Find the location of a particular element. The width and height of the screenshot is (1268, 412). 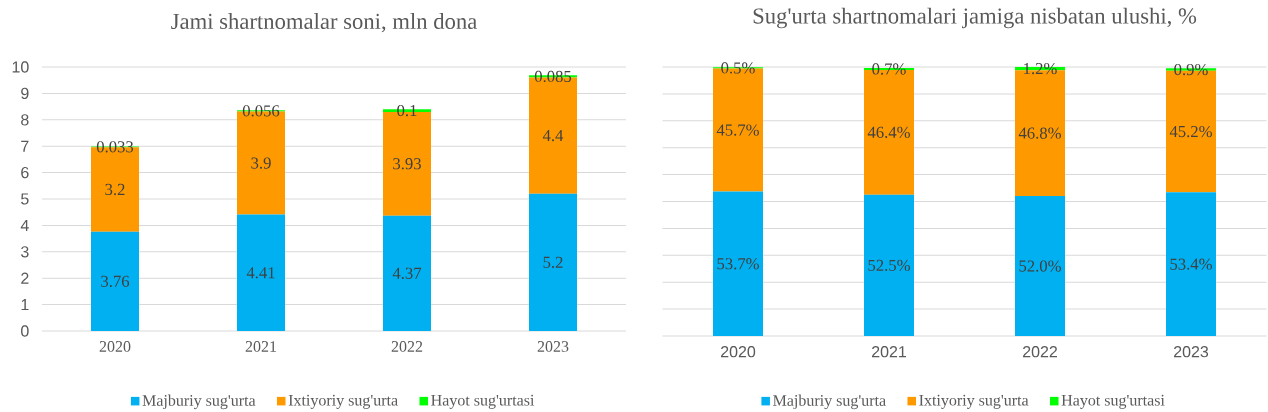

data-label: 0.085 is located at coordinates (553, 76).